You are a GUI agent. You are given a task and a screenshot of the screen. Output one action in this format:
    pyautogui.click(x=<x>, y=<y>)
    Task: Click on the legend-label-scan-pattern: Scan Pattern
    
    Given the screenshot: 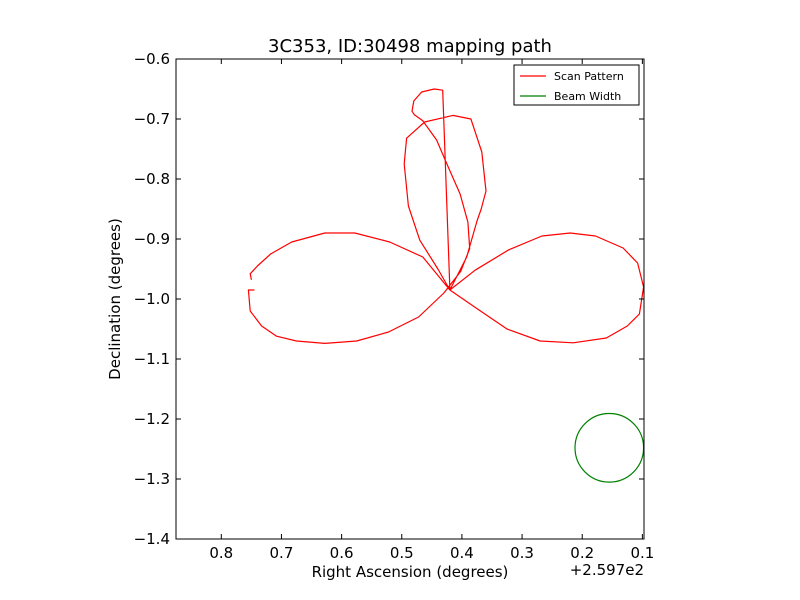 What is the action you would take?
    pyautogui.click(x=589, y=76)
    